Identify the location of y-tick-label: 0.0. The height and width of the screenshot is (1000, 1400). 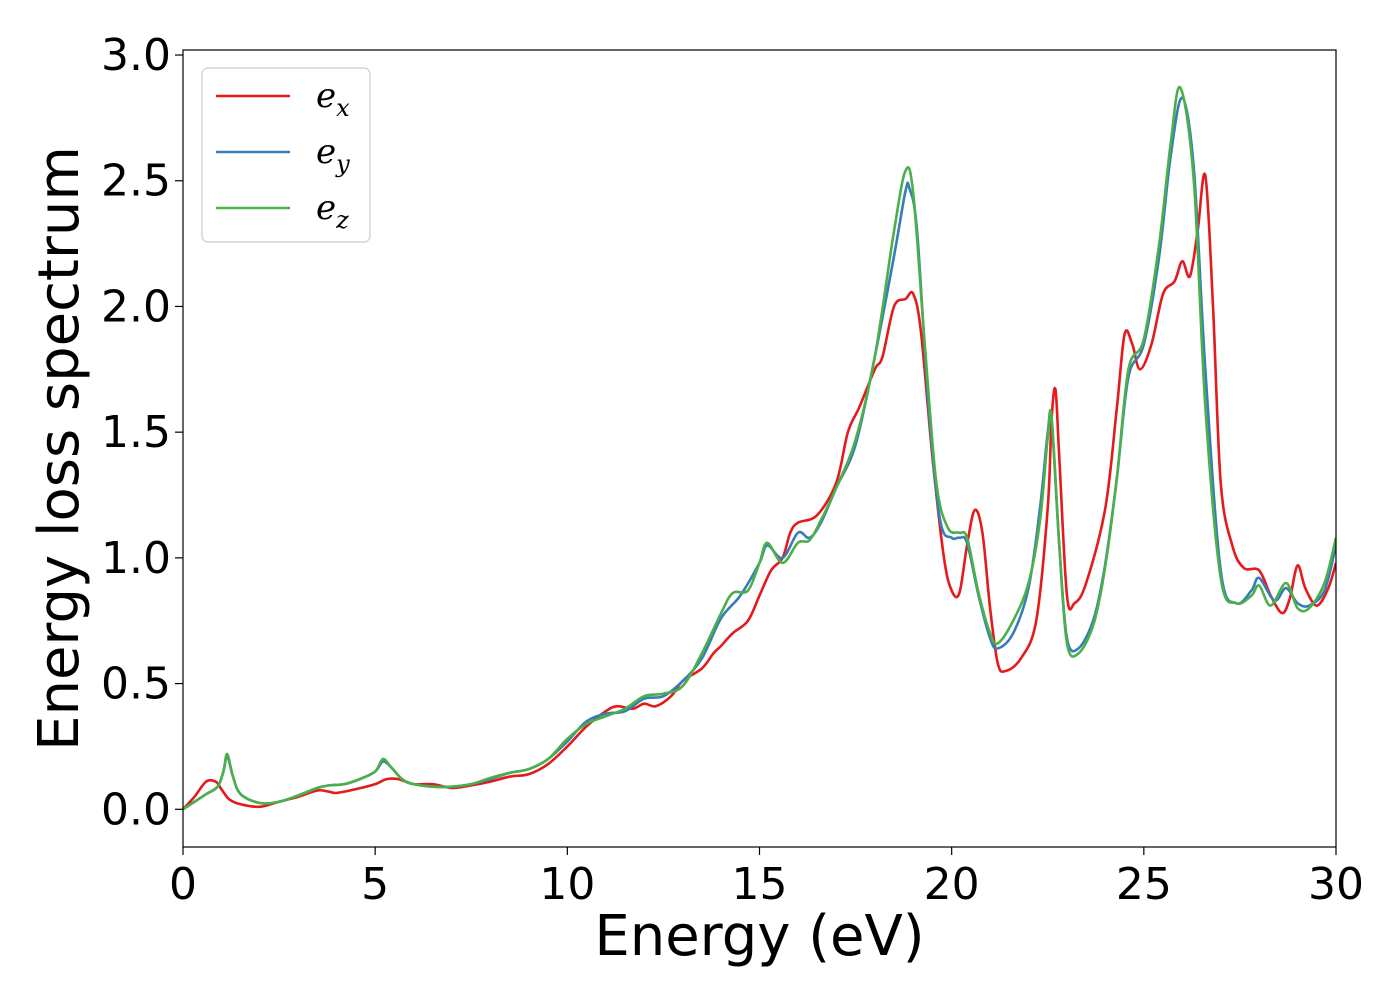
(136, 809).